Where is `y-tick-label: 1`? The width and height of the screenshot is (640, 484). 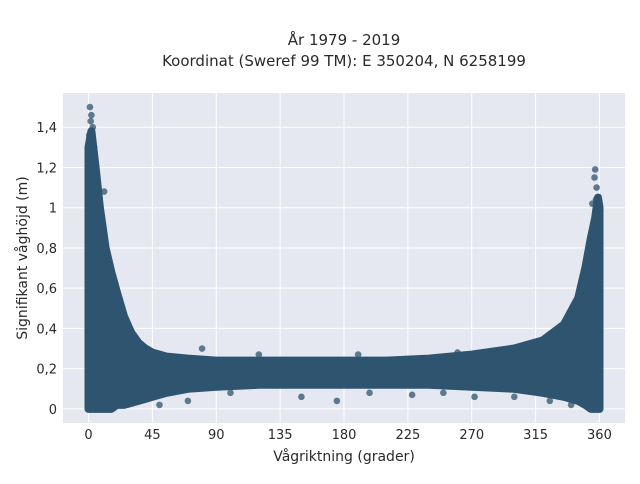 y-tick-label: 1 is located at coordinates (53, 209).